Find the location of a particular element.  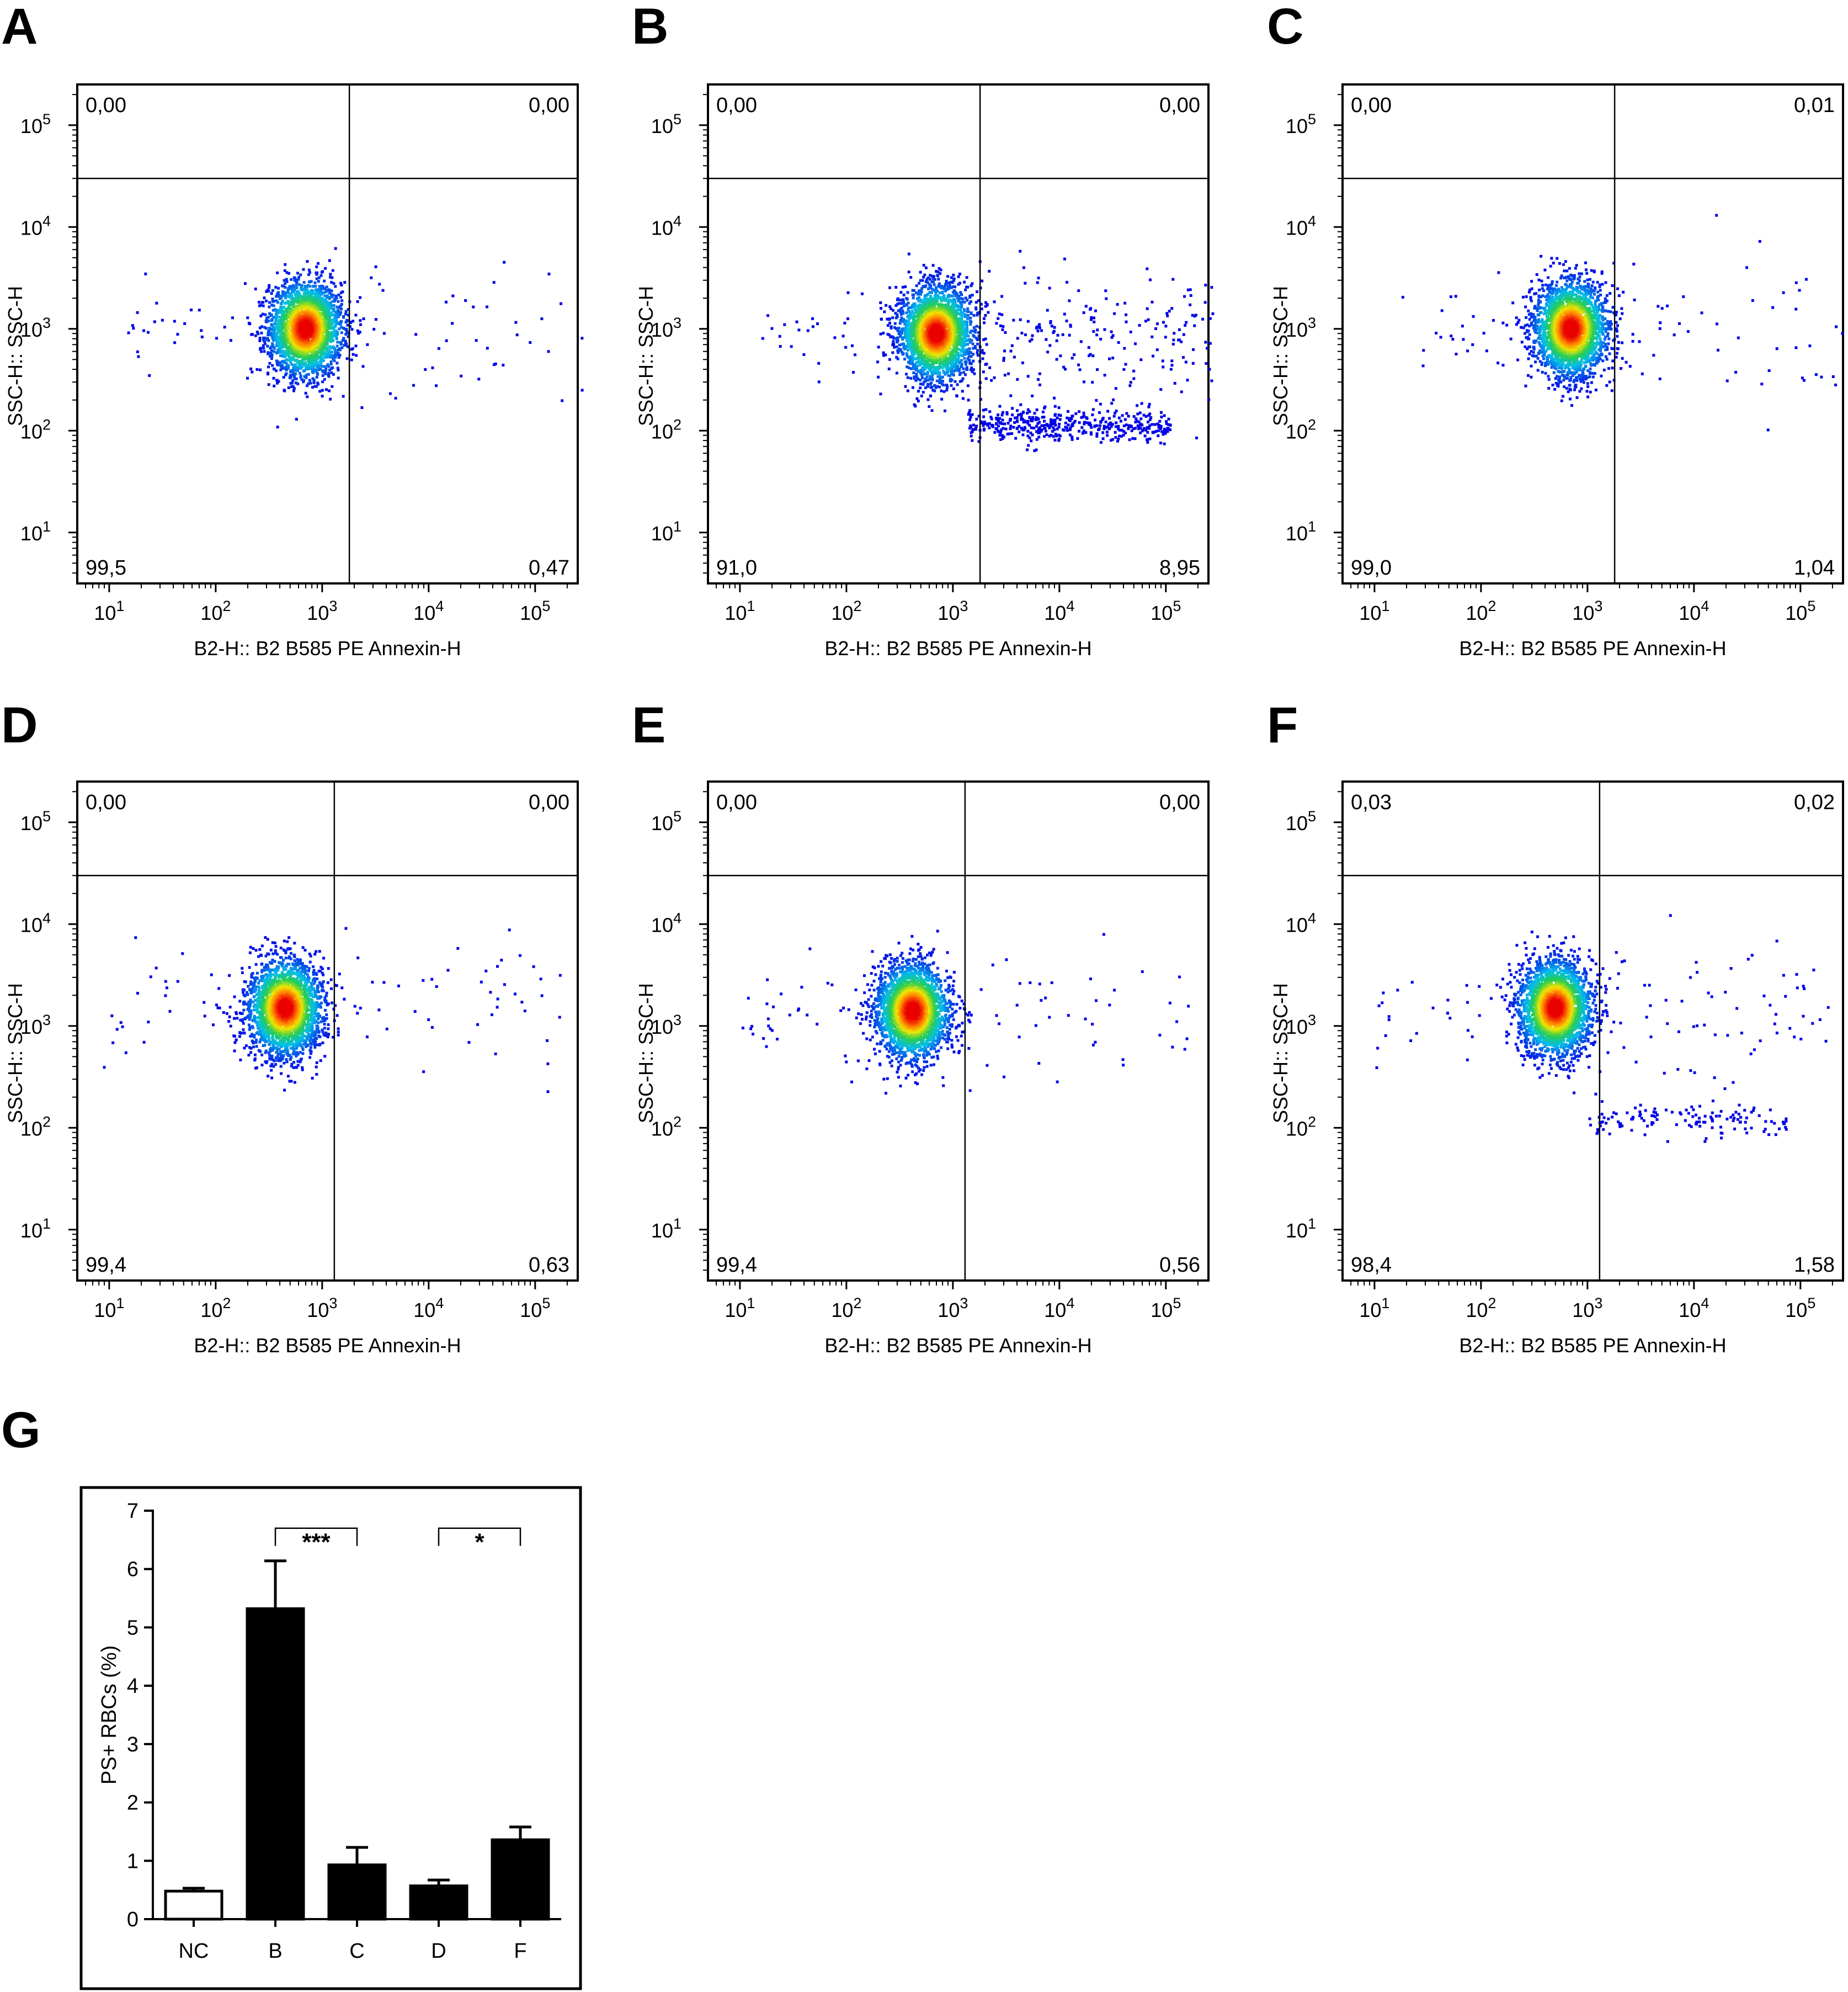

x-tick-label: 10³ is located at coordinates (322, 611).